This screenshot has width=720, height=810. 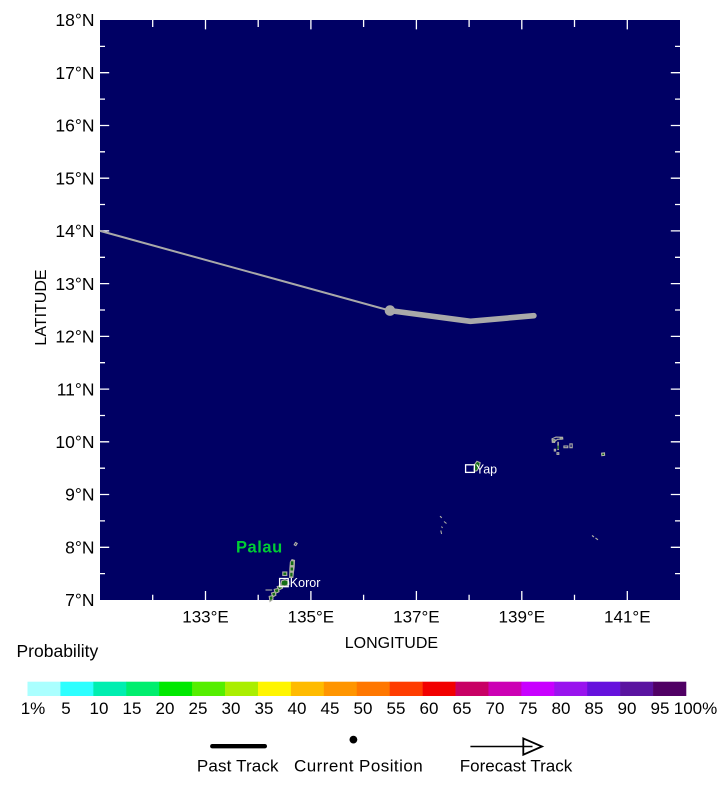 What do you see at coordinates (594, 708) in the screenshot?
I see `svg-text: 85` at bounding box center [594, 708].